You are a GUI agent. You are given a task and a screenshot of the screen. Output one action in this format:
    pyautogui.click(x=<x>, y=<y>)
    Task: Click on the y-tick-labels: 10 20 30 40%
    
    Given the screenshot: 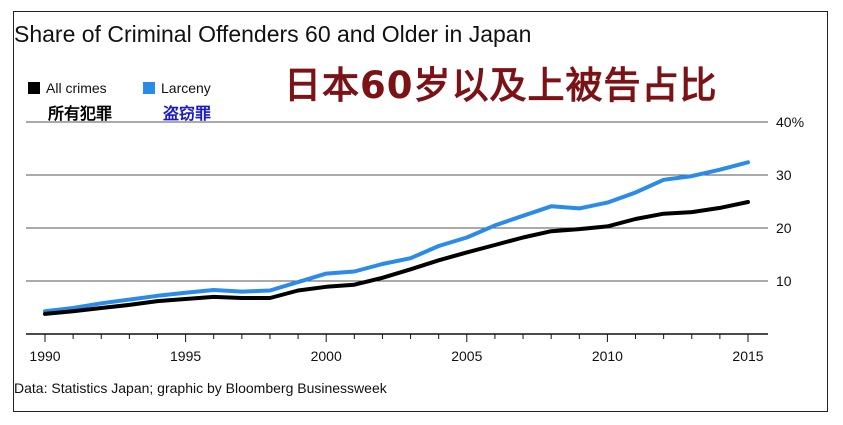 What is the action you would take?
    pyautogui.click(x=790, y=201)
    